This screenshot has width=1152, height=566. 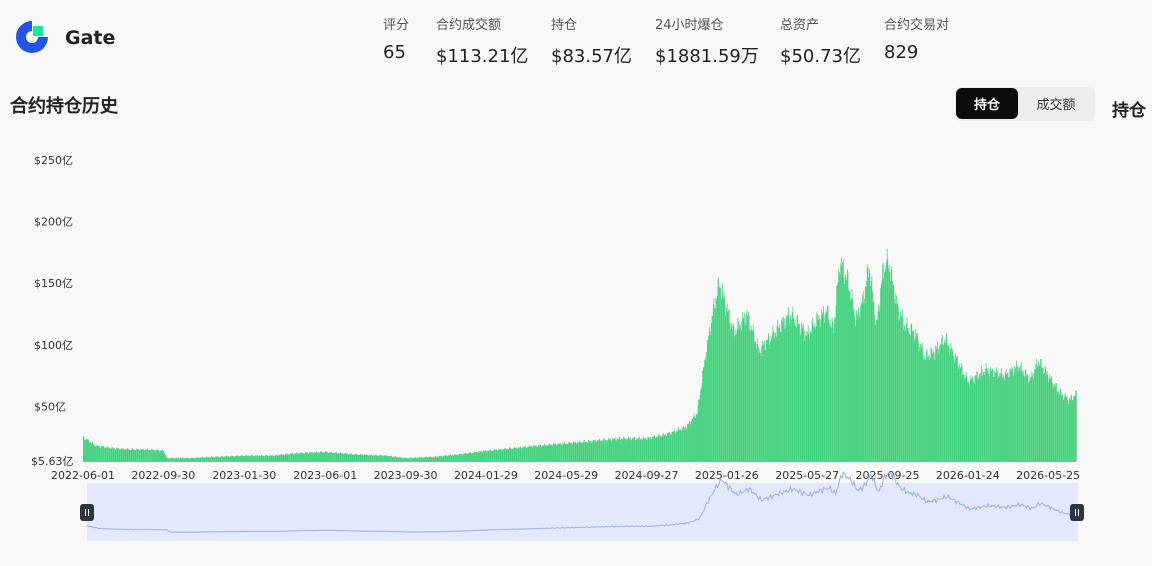 What do you see at coordinates (1077, 512) in the screenshot?
I see `navigator-handle-right` at bounding box center [1077, 512].